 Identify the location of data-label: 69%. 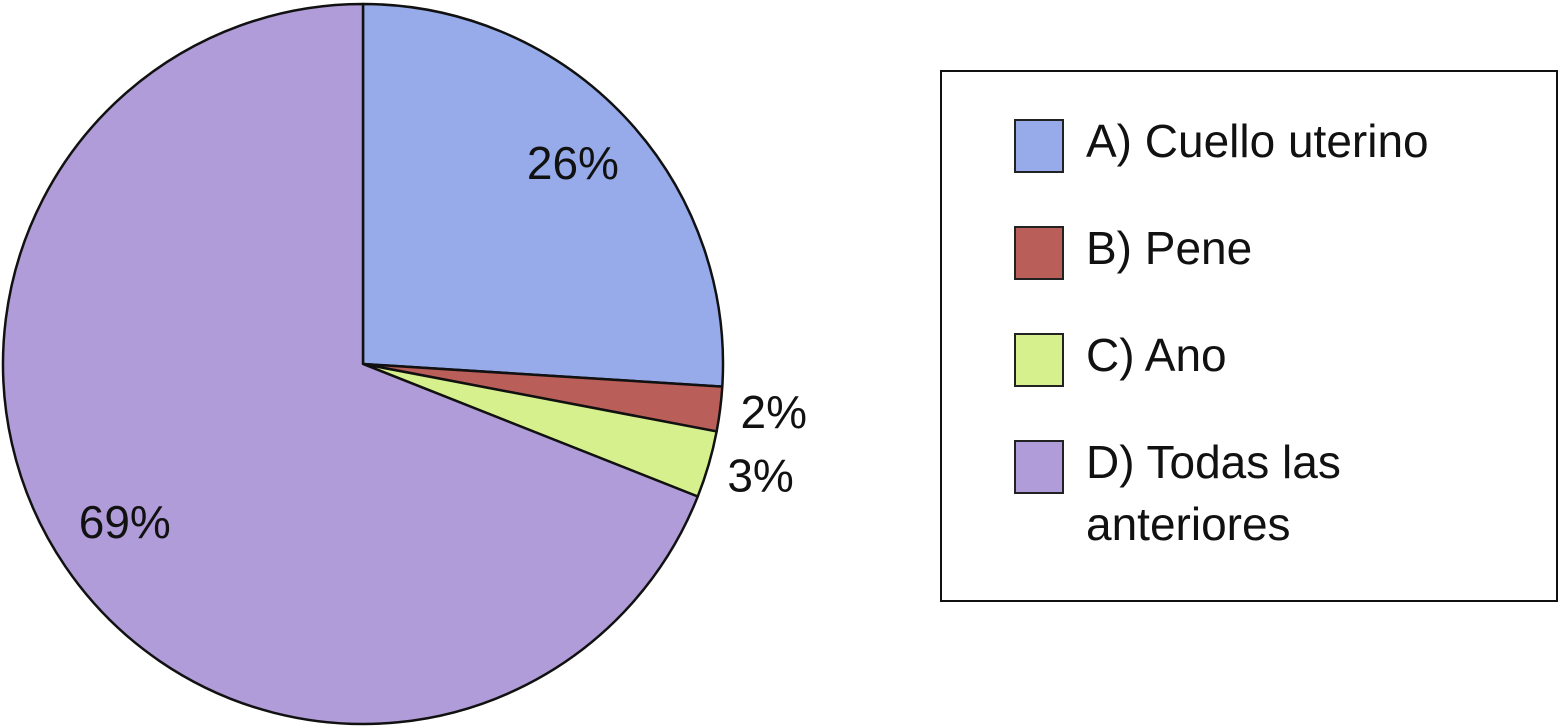
(125, 522).